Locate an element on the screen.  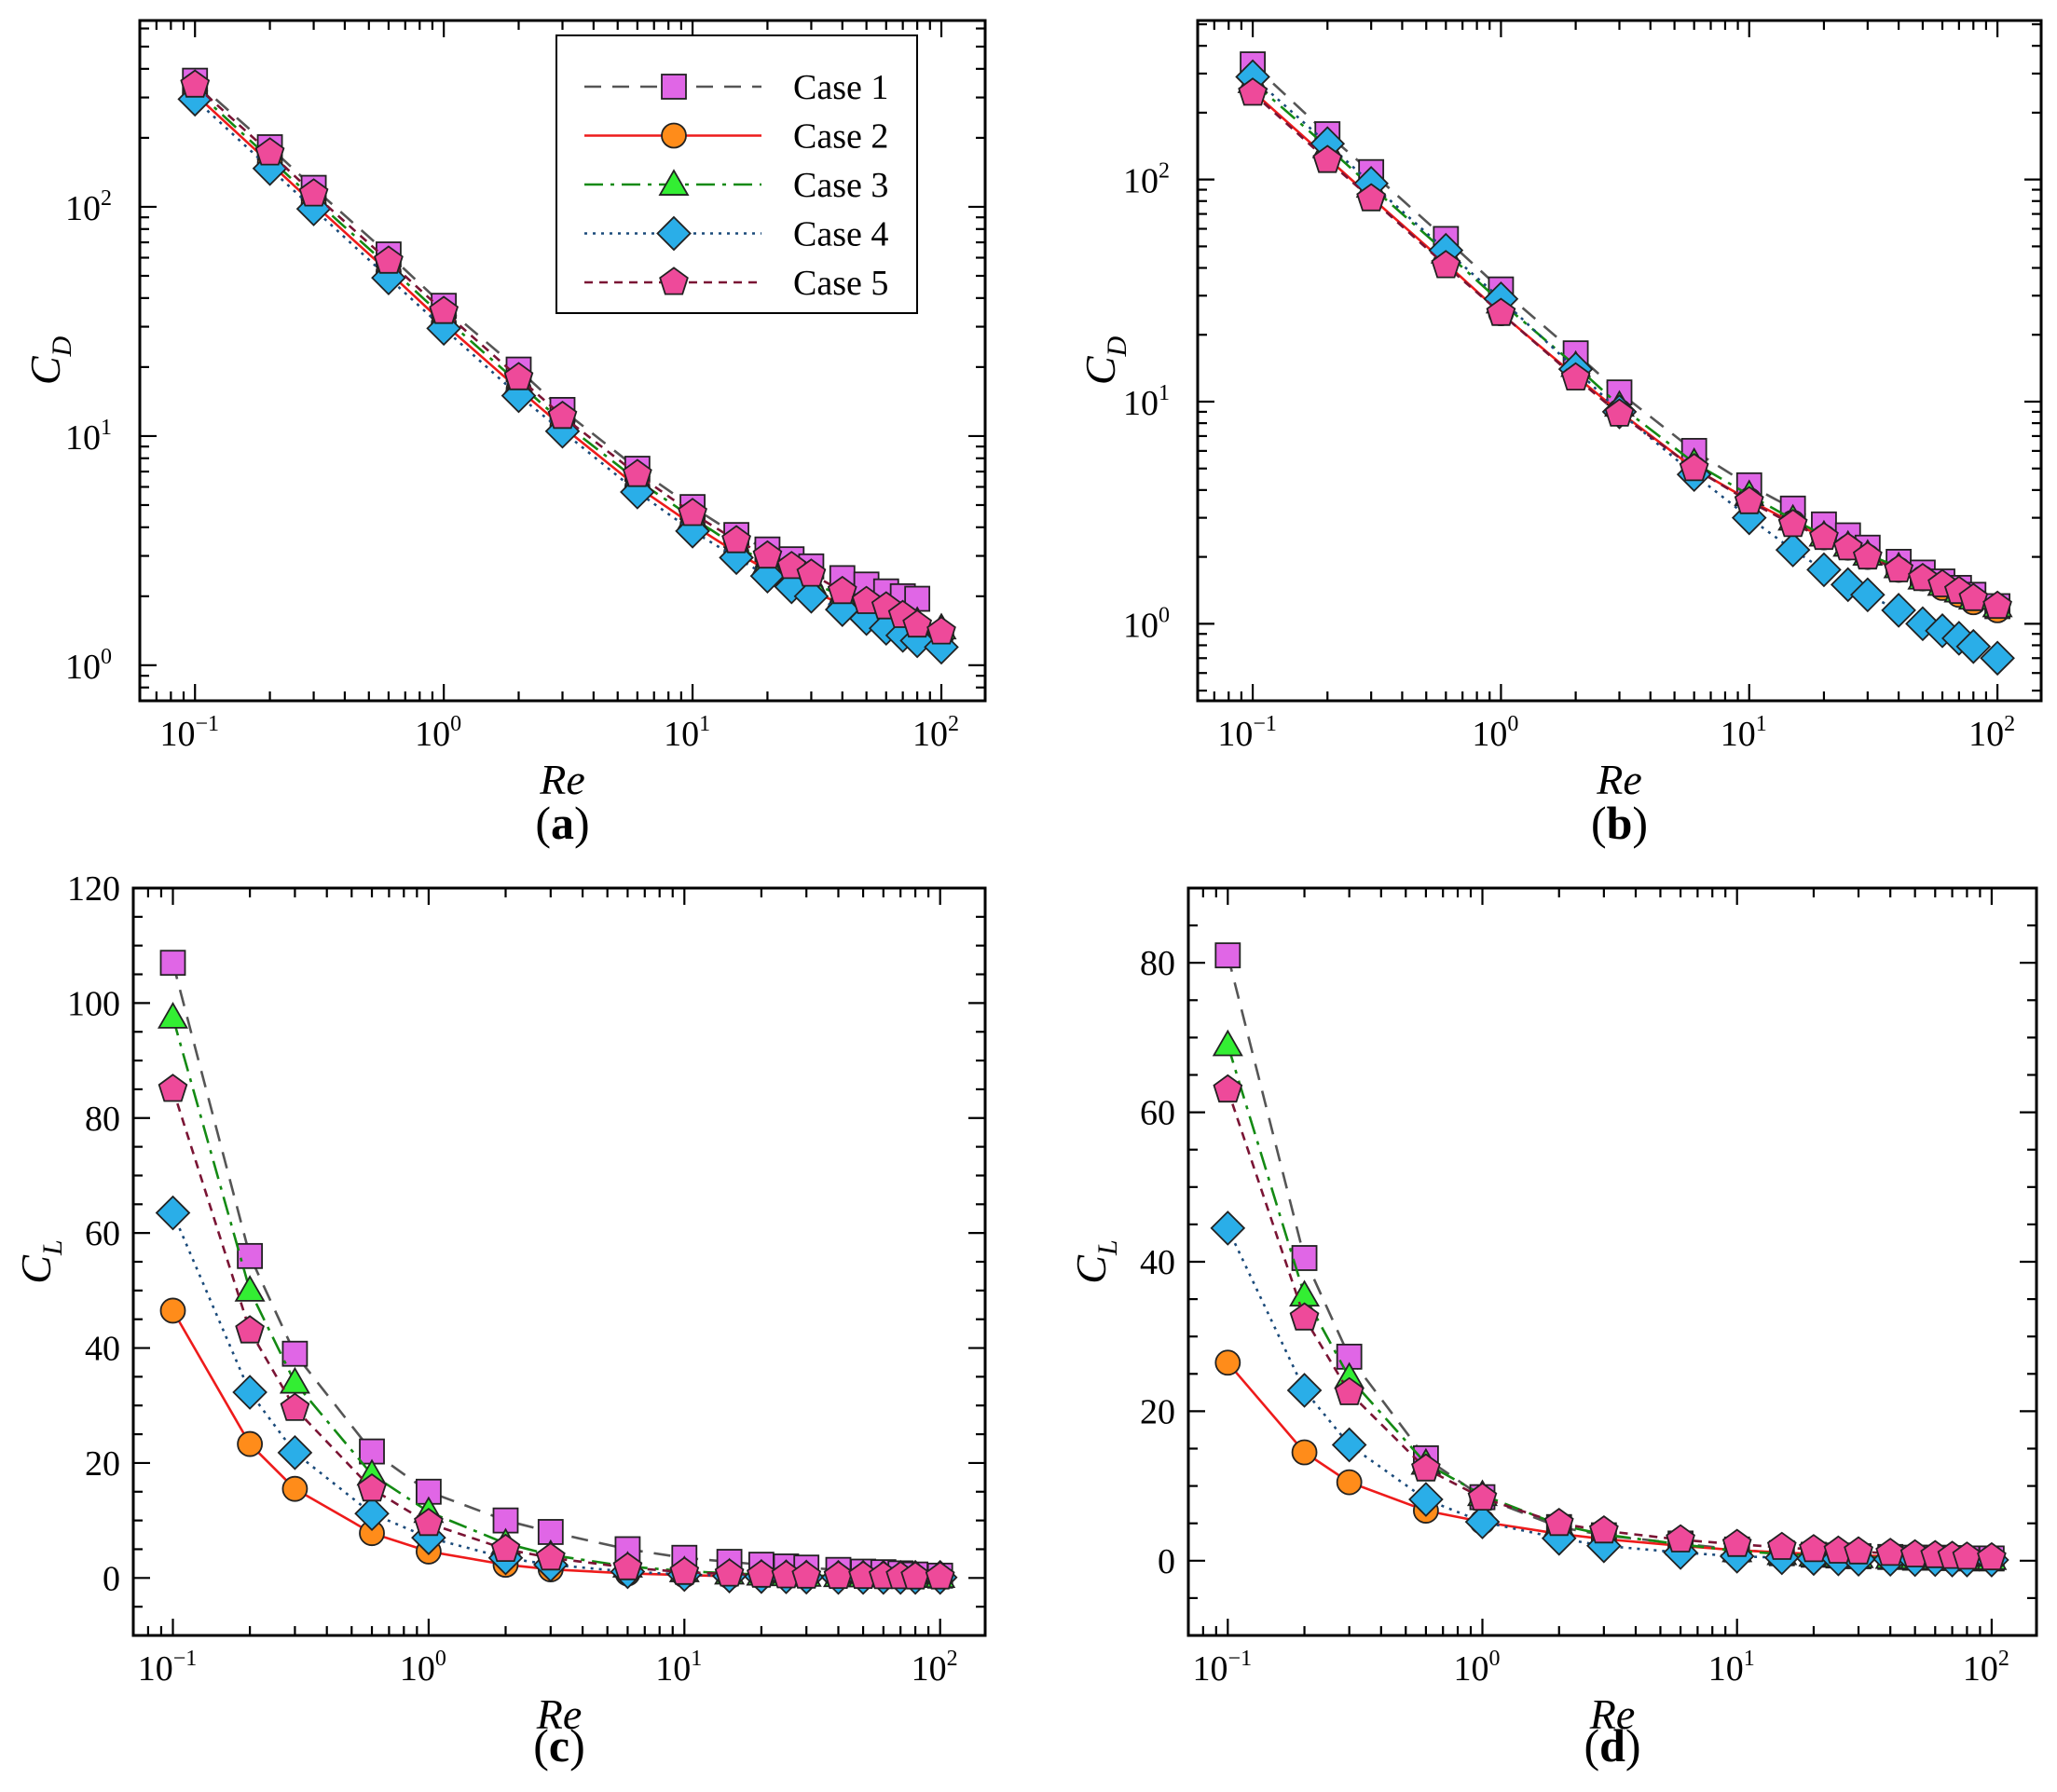
legend: Case 1 Case 2 Case 3 Case 4 Case 5 is located at coordinates (737, 174).